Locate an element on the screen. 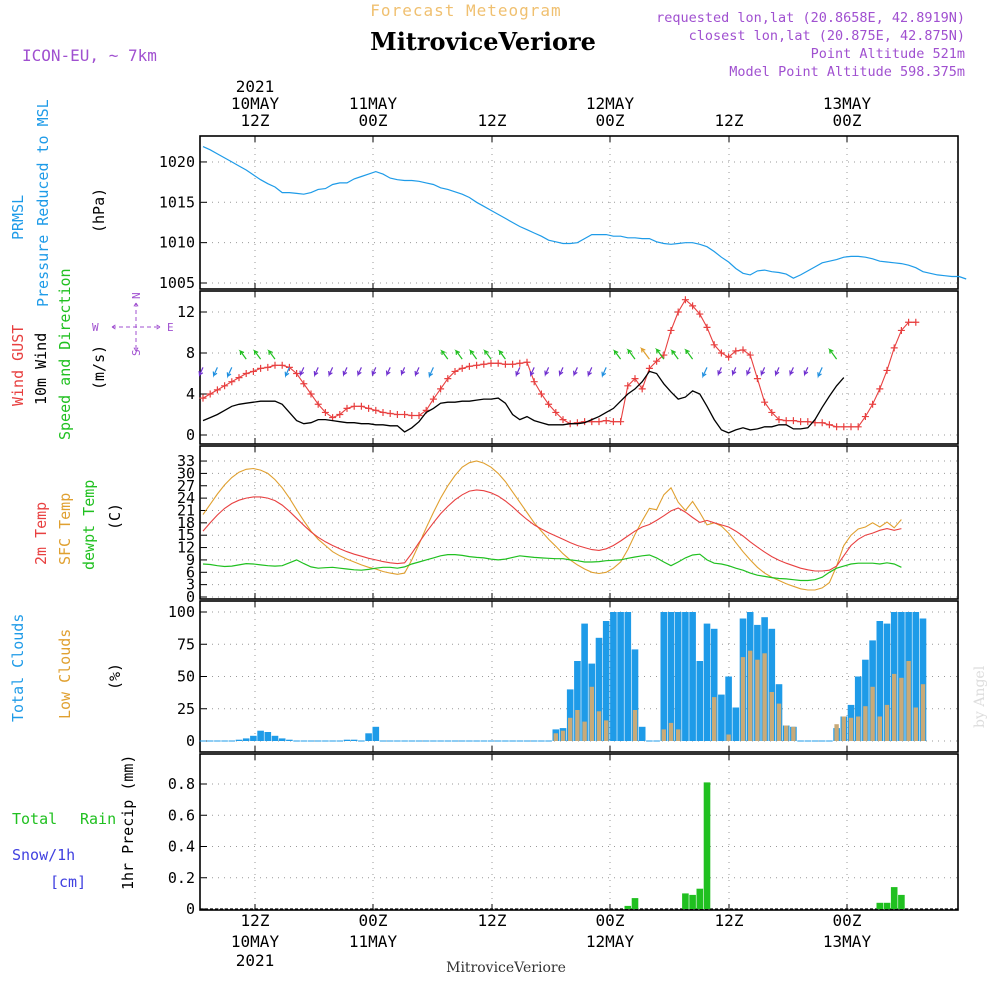 This screenshot has height=1000, width=1000. top-hour: 00Z is located at coordinates (847, 120).